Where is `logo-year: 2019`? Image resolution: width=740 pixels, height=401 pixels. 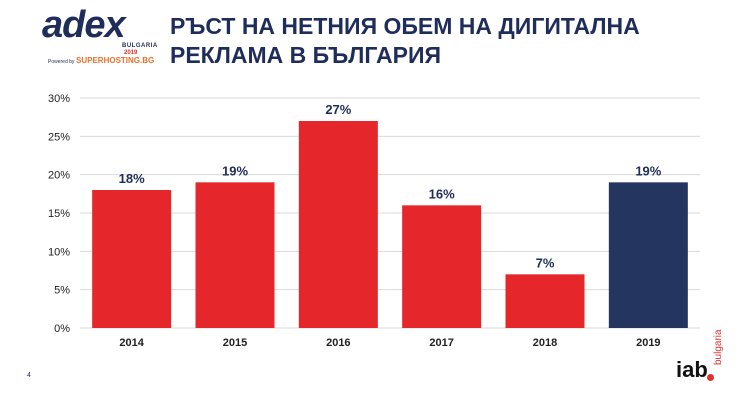 logo-year: 2019 is located at coordinates (131, 53).